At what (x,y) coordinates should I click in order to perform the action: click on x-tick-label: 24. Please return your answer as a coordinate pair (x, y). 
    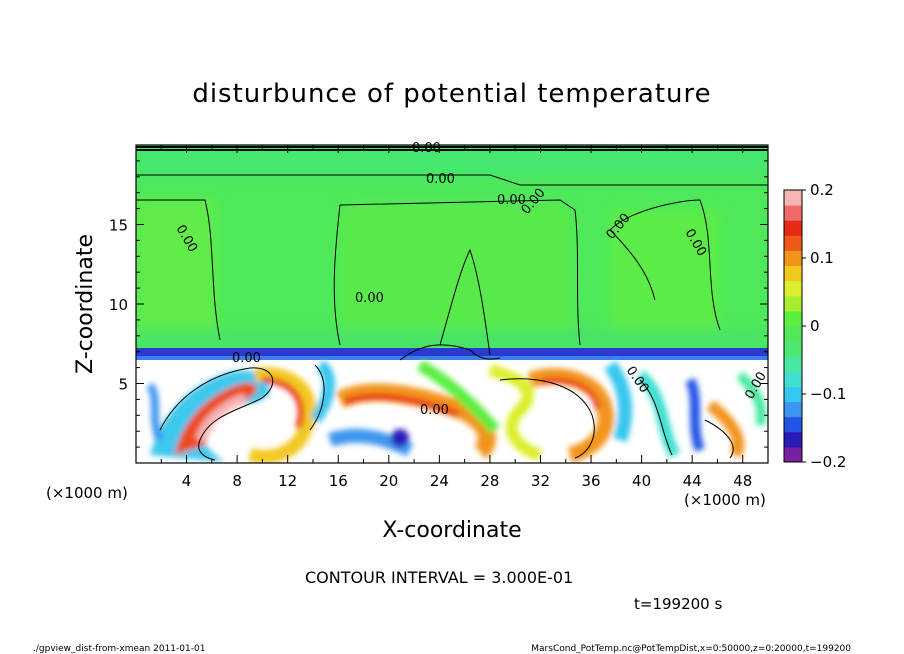
    Looking at the image, I should click on (439, 481).